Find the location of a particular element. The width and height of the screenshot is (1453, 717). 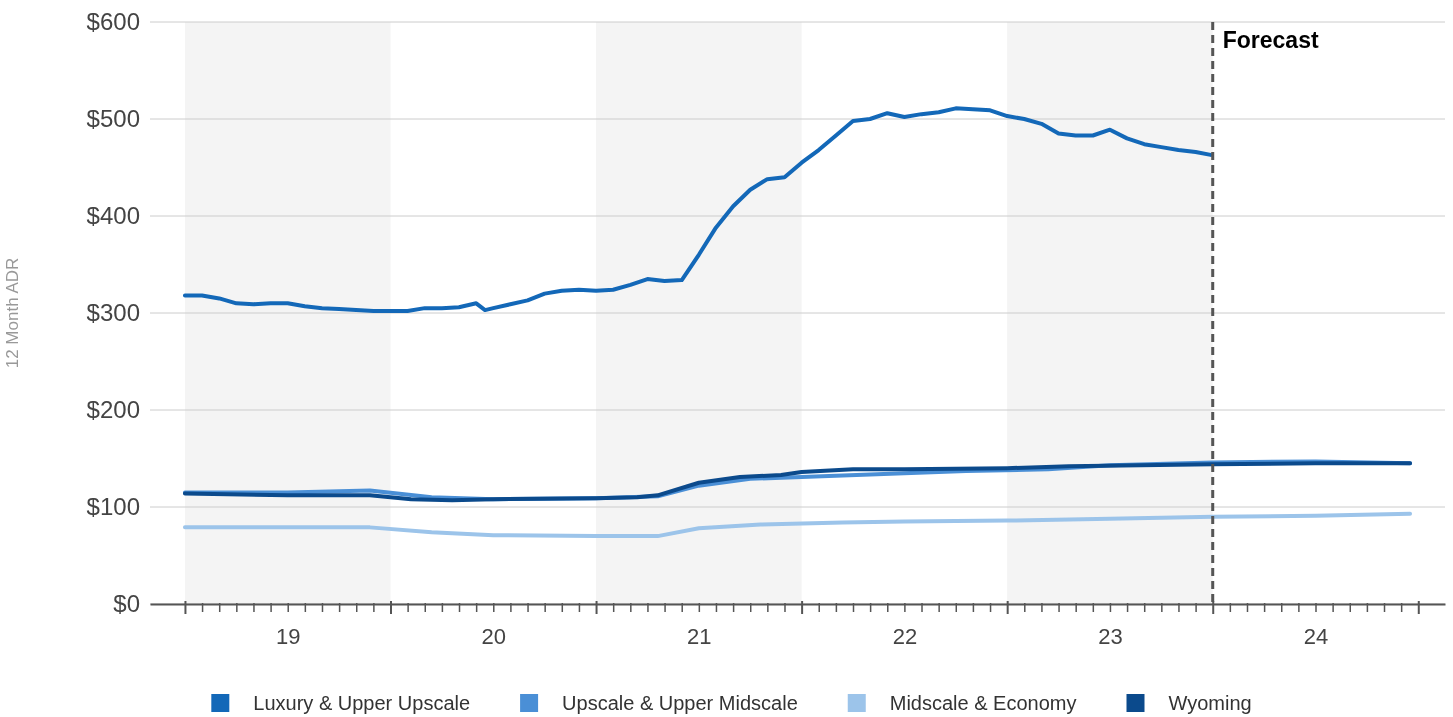

legend-label: Midscale & Economy is located at coordinates (983, 703).